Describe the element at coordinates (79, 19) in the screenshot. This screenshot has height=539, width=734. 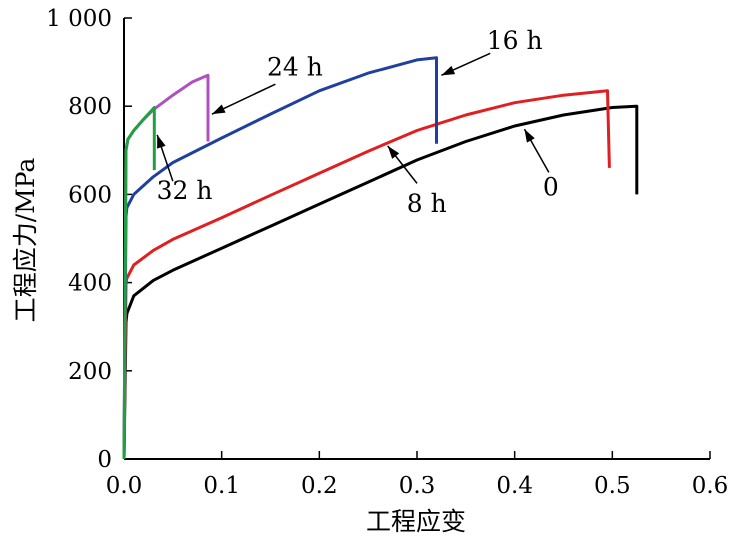
I see `y-tick-label: 1 000` at that location.